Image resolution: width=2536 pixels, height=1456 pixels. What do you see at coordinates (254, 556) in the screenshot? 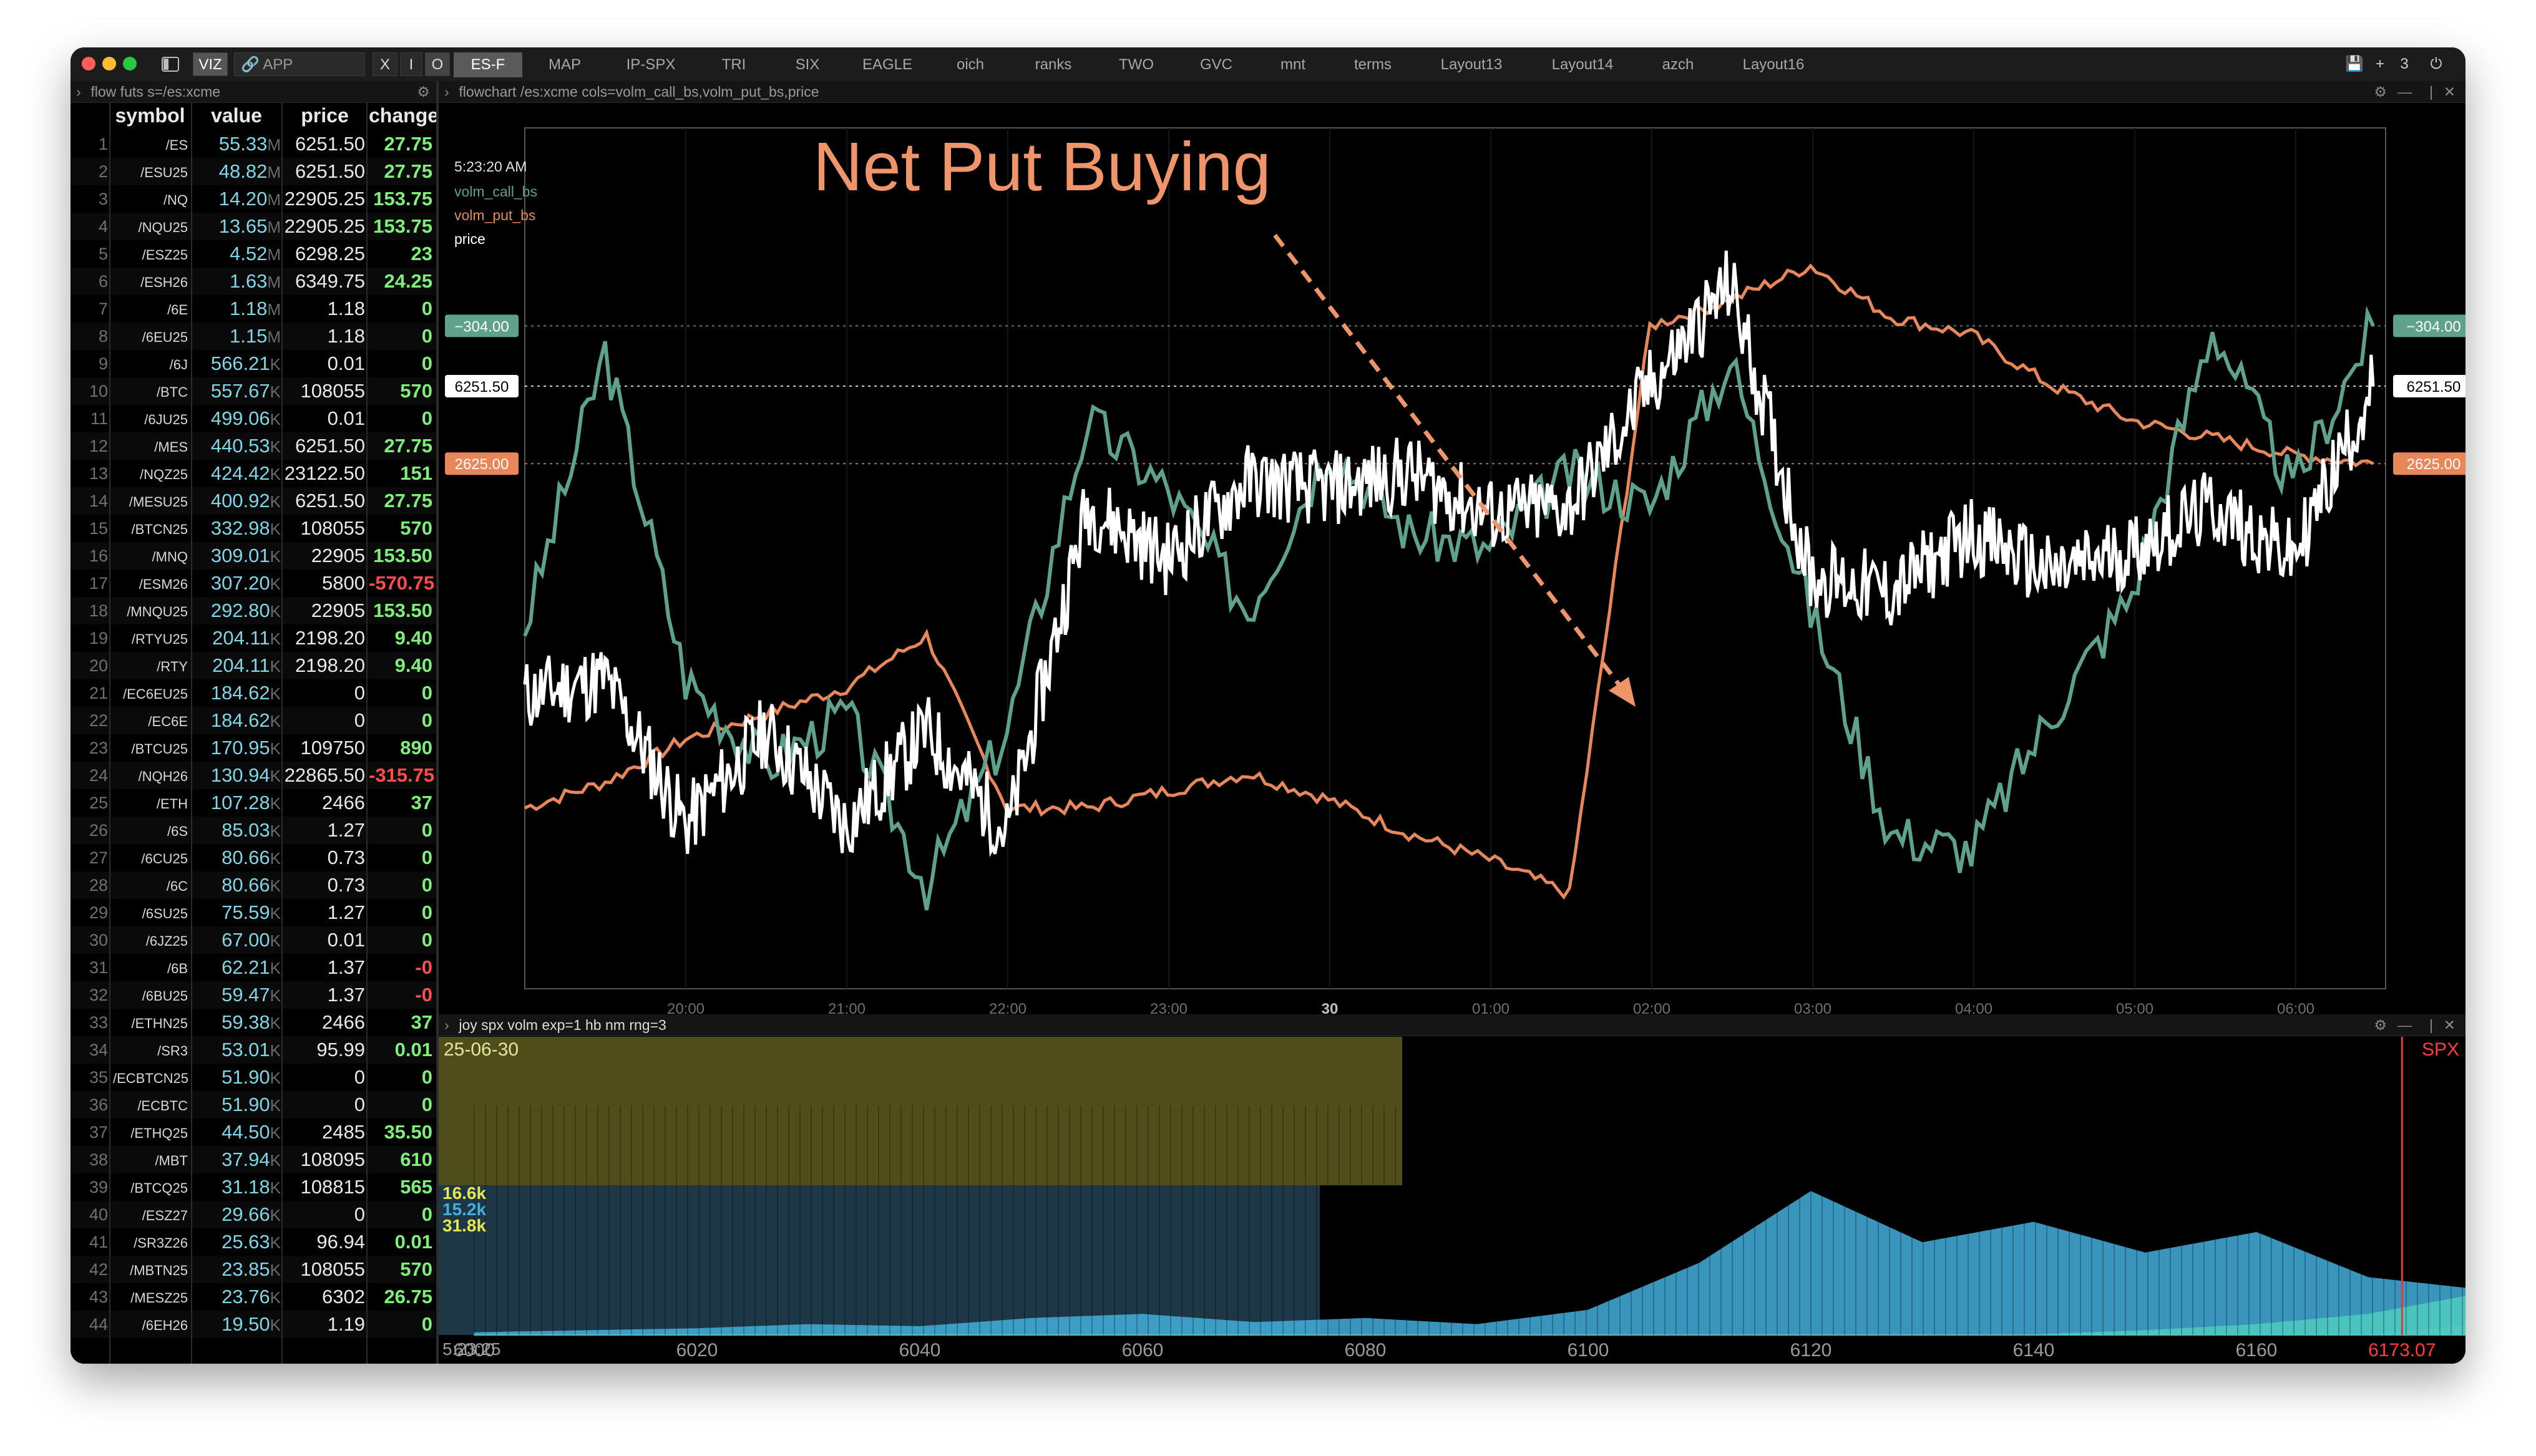
I see `table-row: 16/MNQ 309.01K 22905 153.50` at bounding box center [254, 556].